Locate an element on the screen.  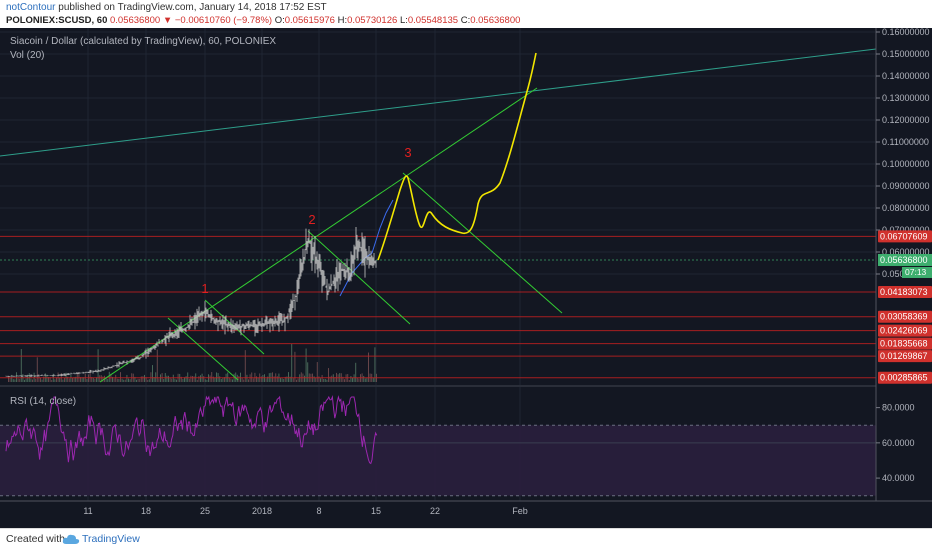
price-level-label: 0.00285865 is located at coordinates (904, 378).